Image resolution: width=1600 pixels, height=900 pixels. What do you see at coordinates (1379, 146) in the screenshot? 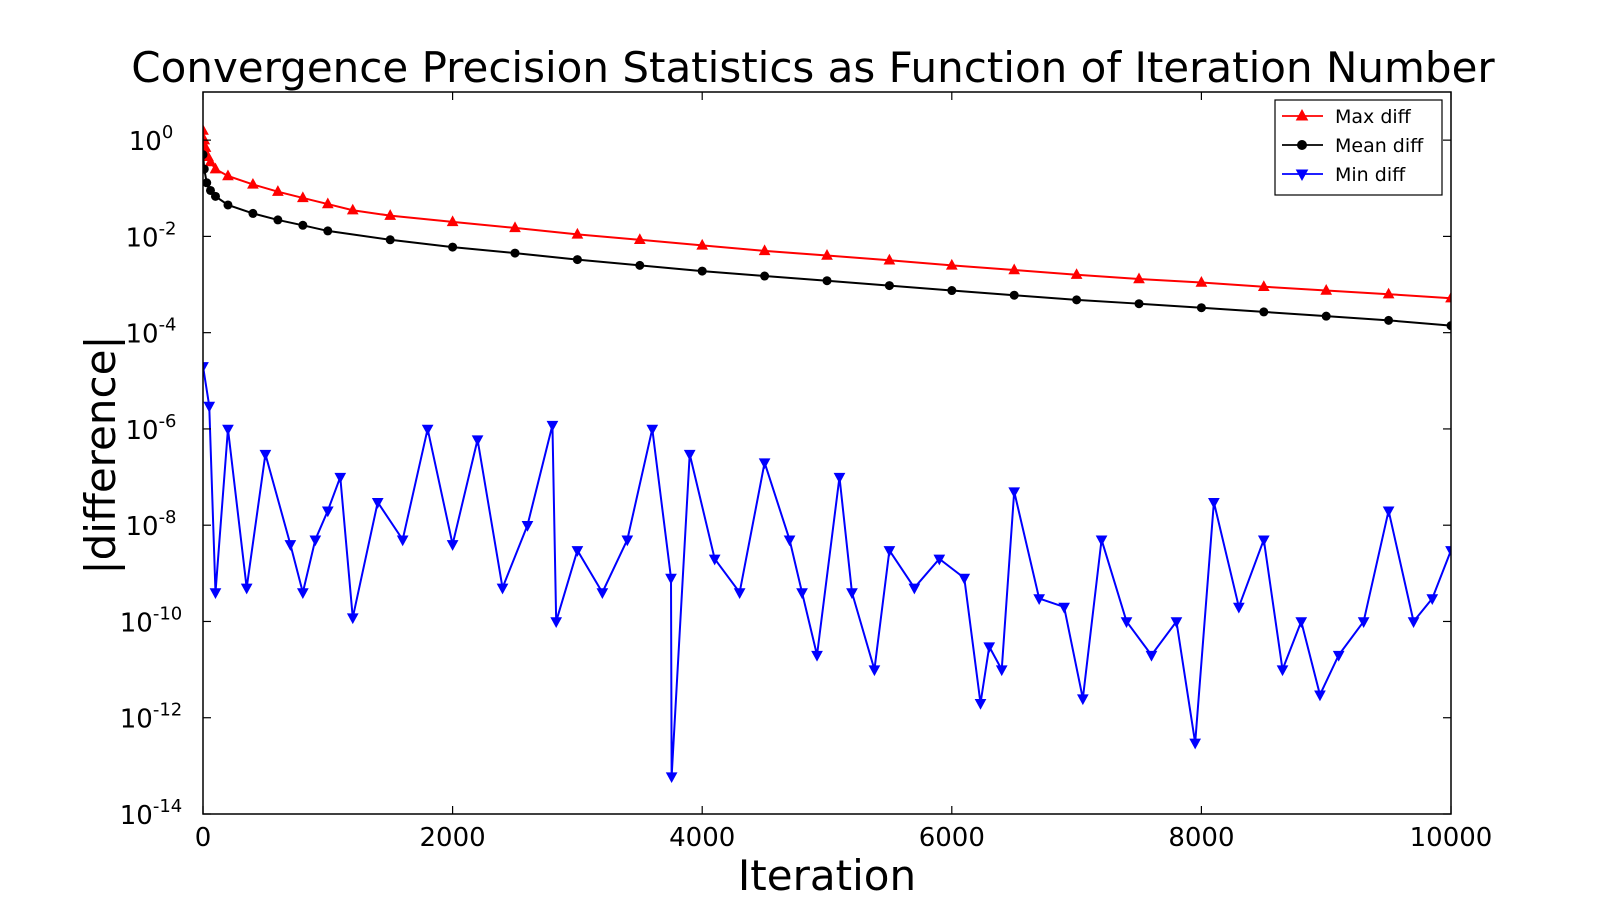
I see `legend-label: Mean diff` at bounding box center [1379, 146].